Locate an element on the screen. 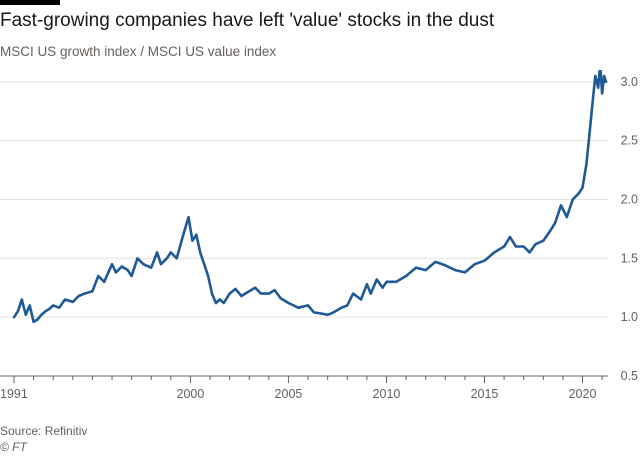 The image size is (640, 457). x-tick-label: 2010 is located at coordinates (387, 394).